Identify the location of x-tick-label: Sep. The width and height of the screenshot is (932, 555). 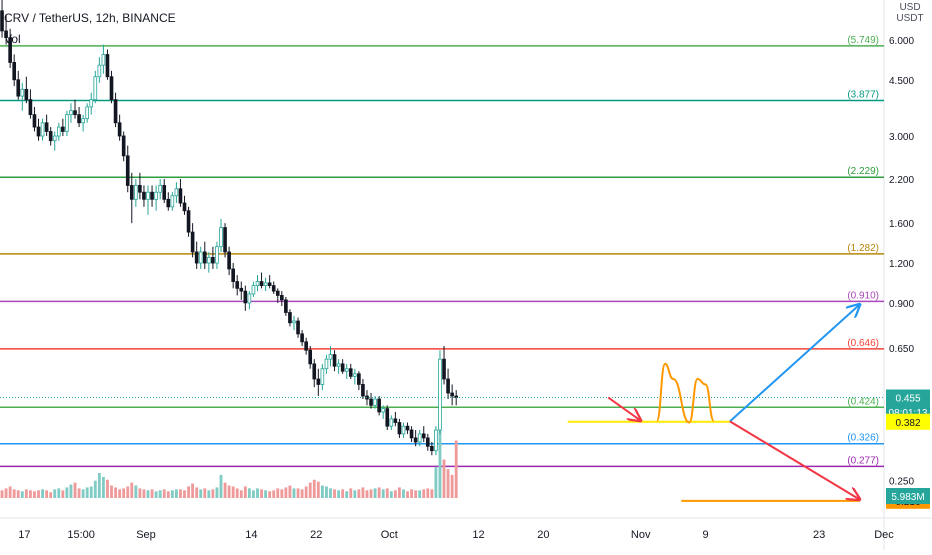
(146, 535).